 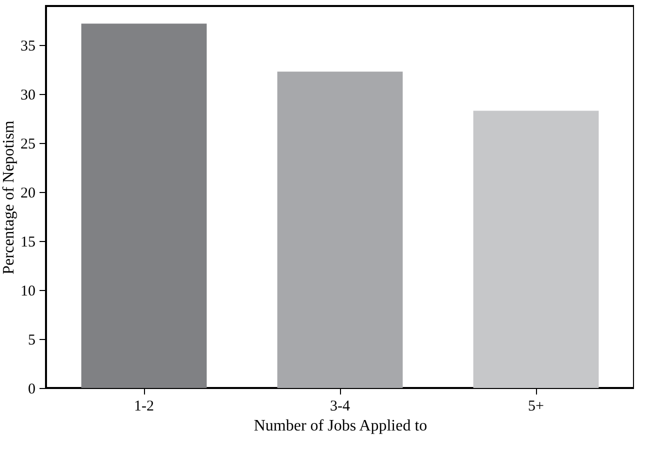 I want to click on y-tick-label: 35, so click(x=28, y=46).